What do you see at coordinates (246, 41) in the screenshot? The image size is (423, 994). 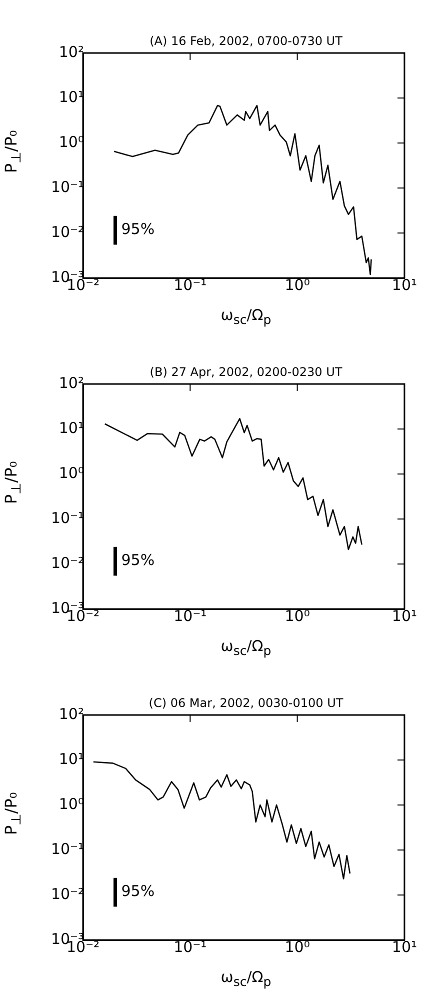 I see `chart-title: (A) 16 Feb, 2002, 0700-0730 UT` at bounding box center [246, 41].